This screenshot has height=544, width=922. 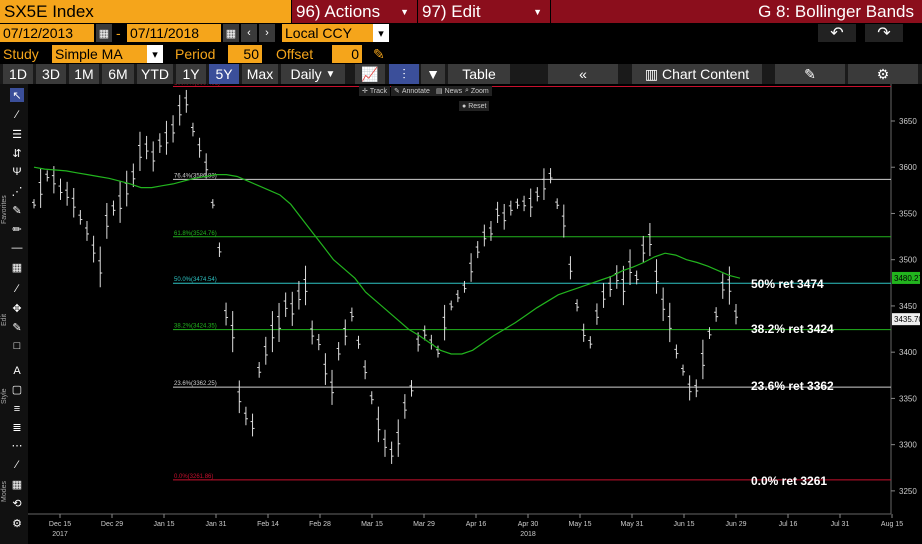 What do you see at coordinates (245, 54) in the screenshot?
I see `period-input: 50` at bounding box center [245, 54].